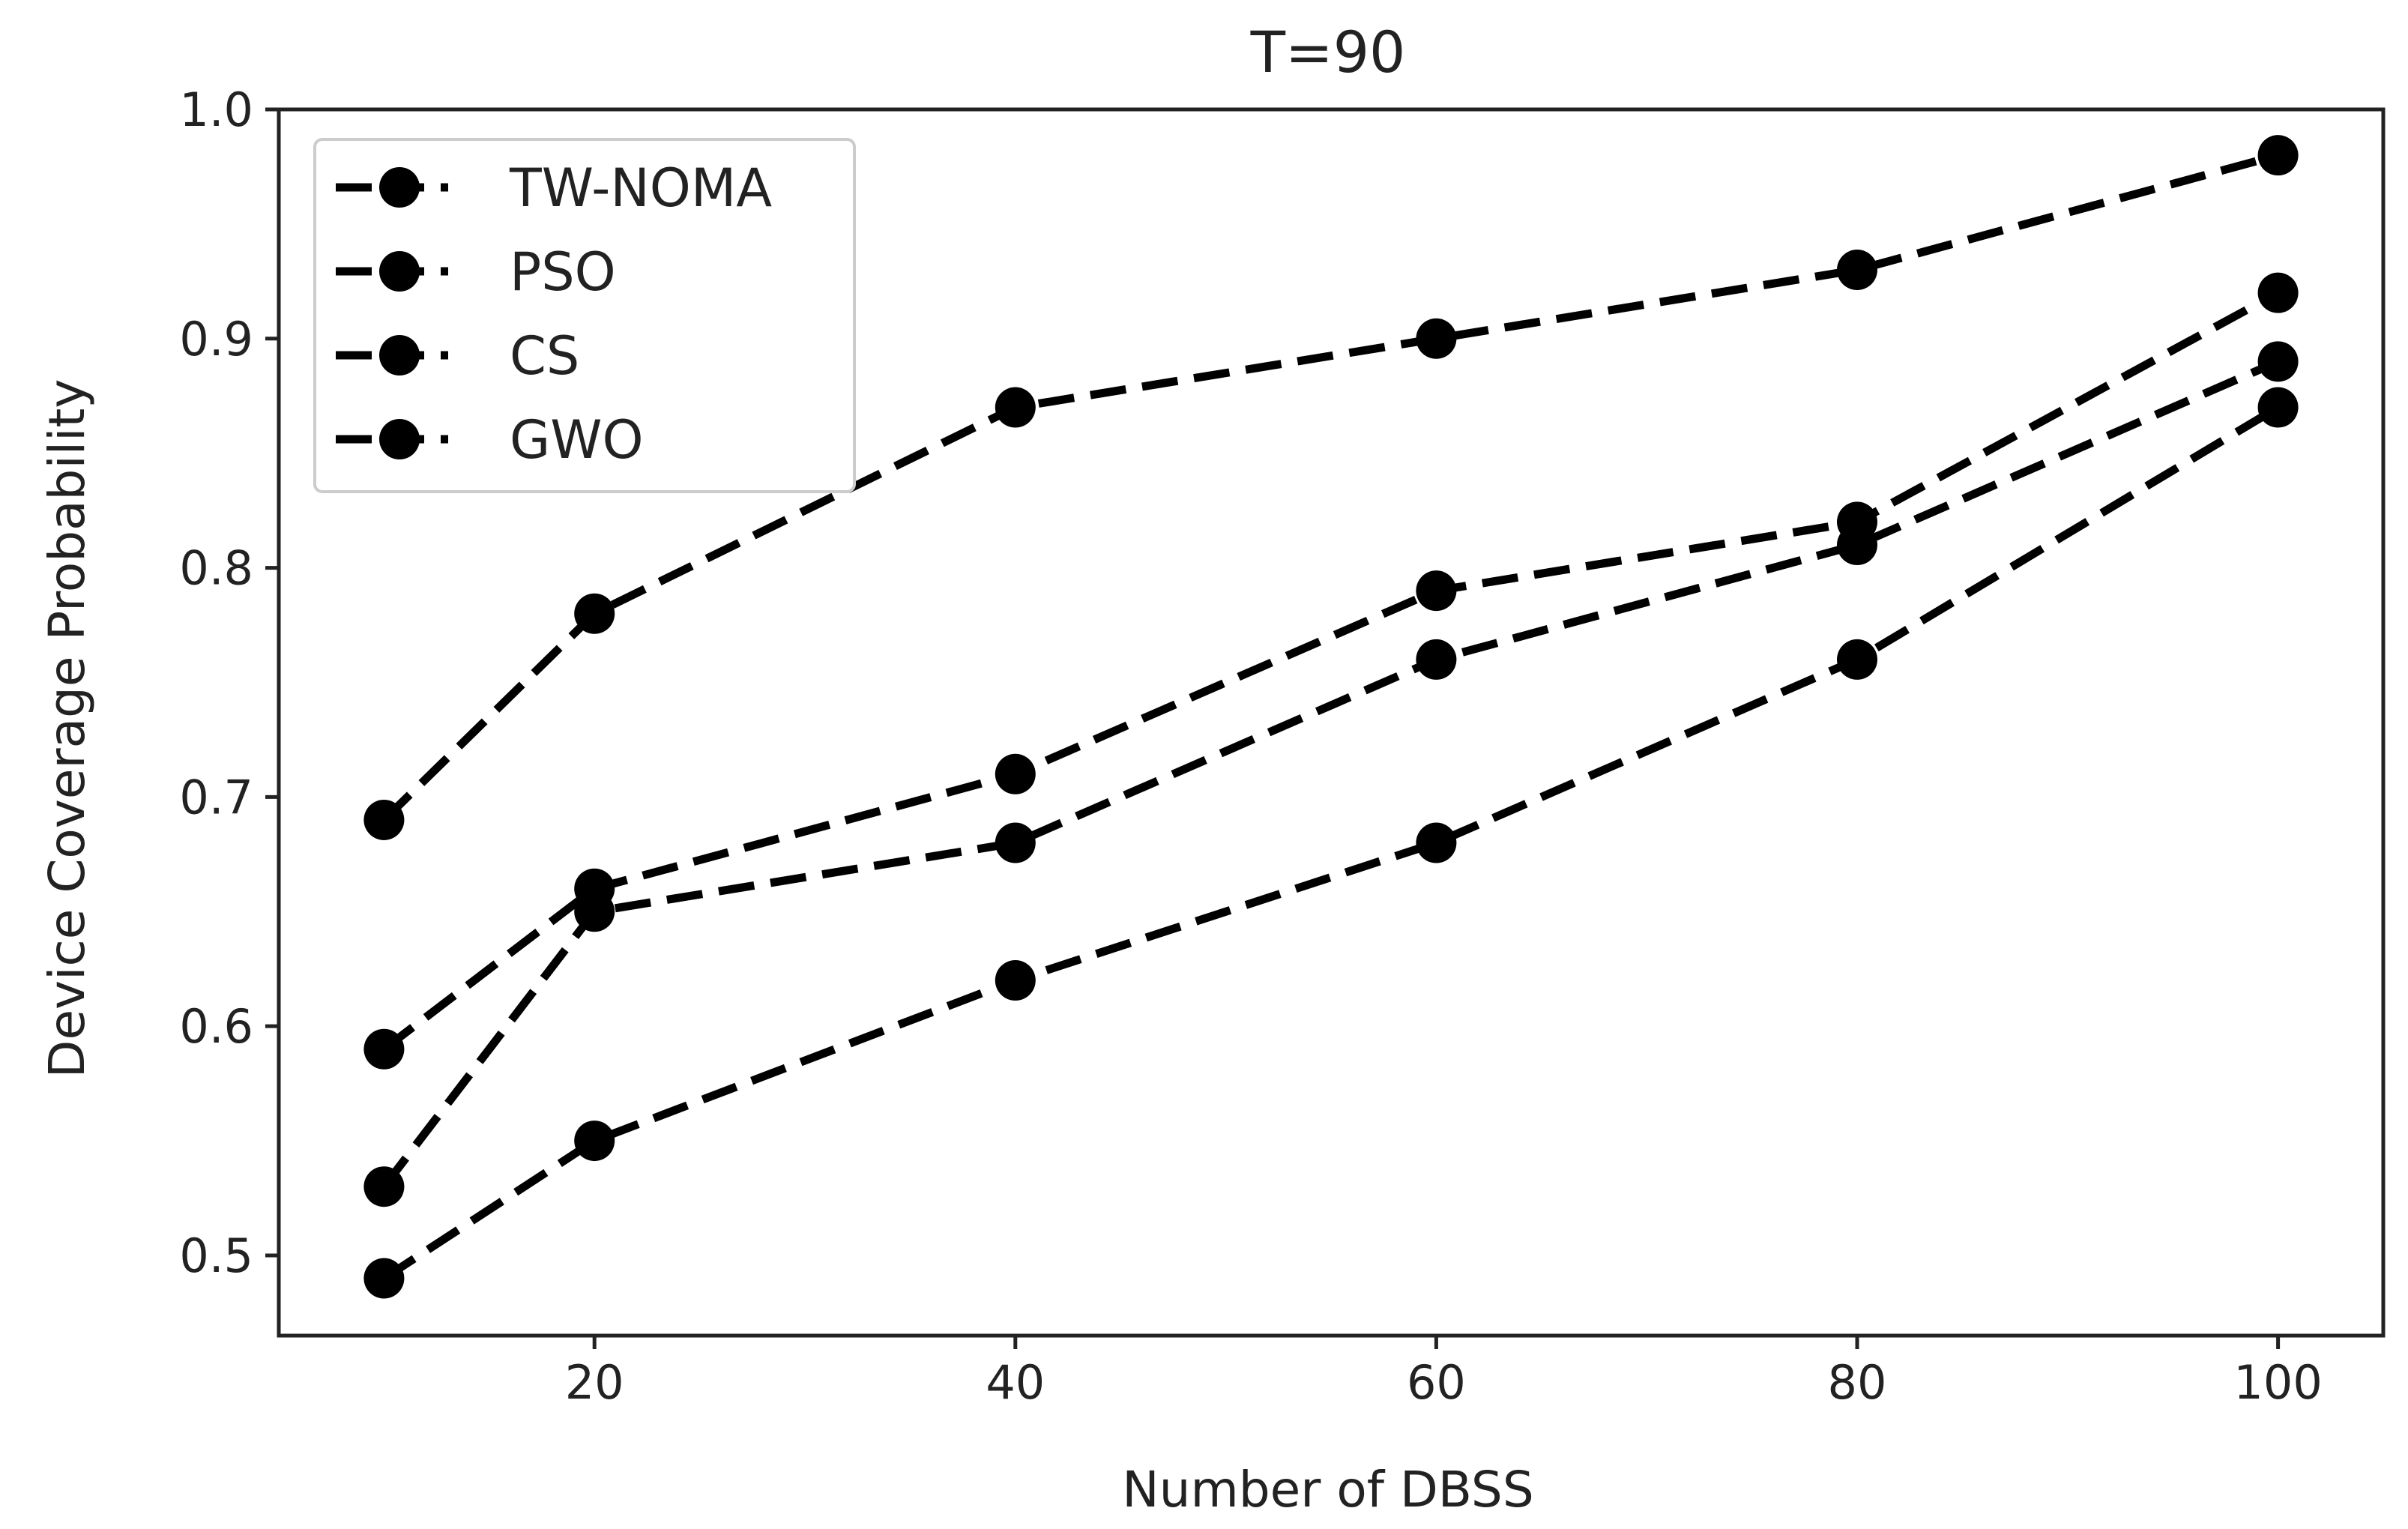 This screenshot has width=2408, height=1529. I want to click on x-tick-label-60: 60, so click(1436, 1382).